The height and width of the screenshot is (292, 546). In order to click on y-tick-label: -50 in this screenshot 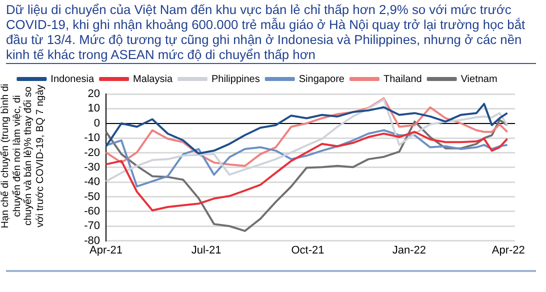, I will do `click(92, 196)`.